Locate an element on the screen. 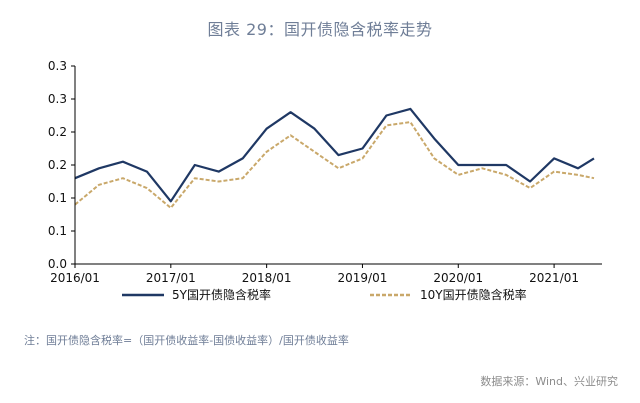 This screenshot has width=640, height=403. legend-label: 10Y国开债隐含税率 is located at coordinates (473, 294).